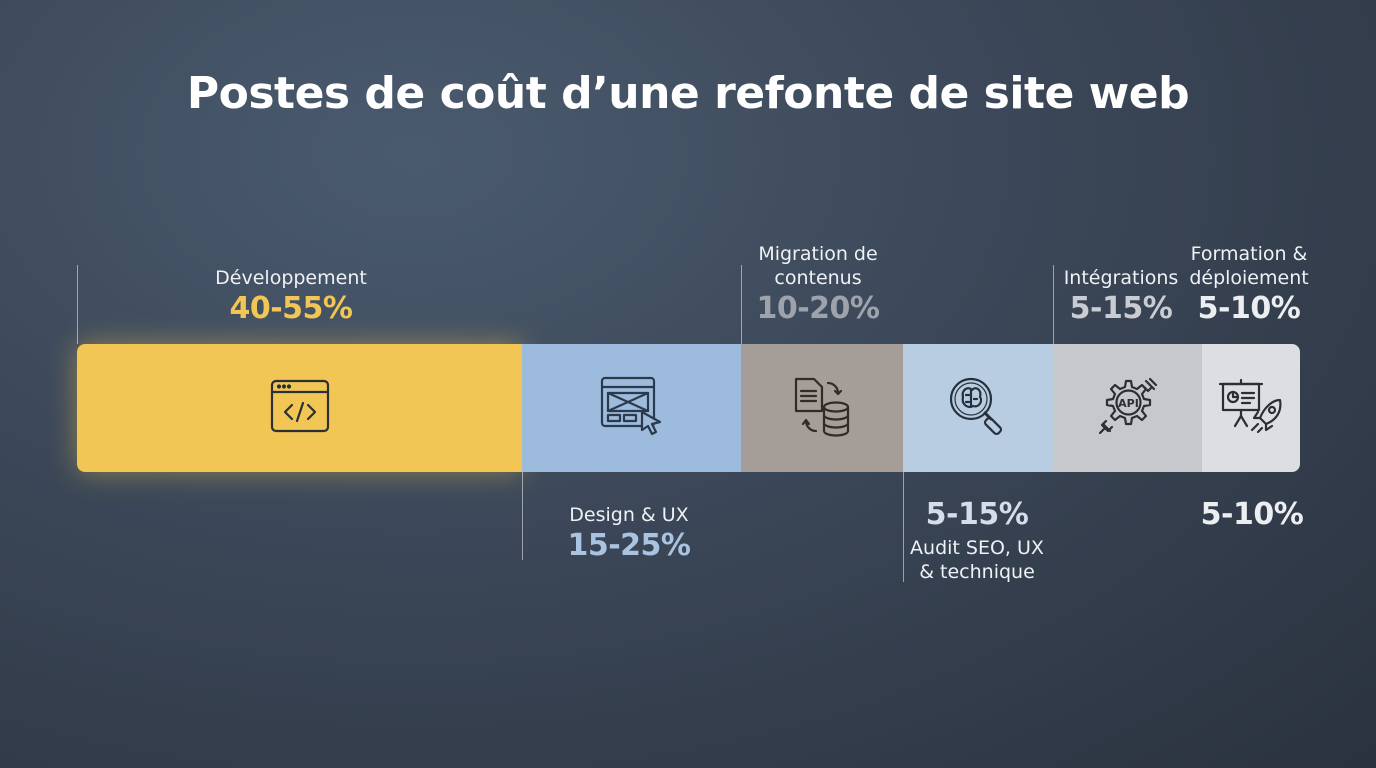 The image size is (1376, 768). I want to click on api-gear-icon: API, so click(1128, 408).